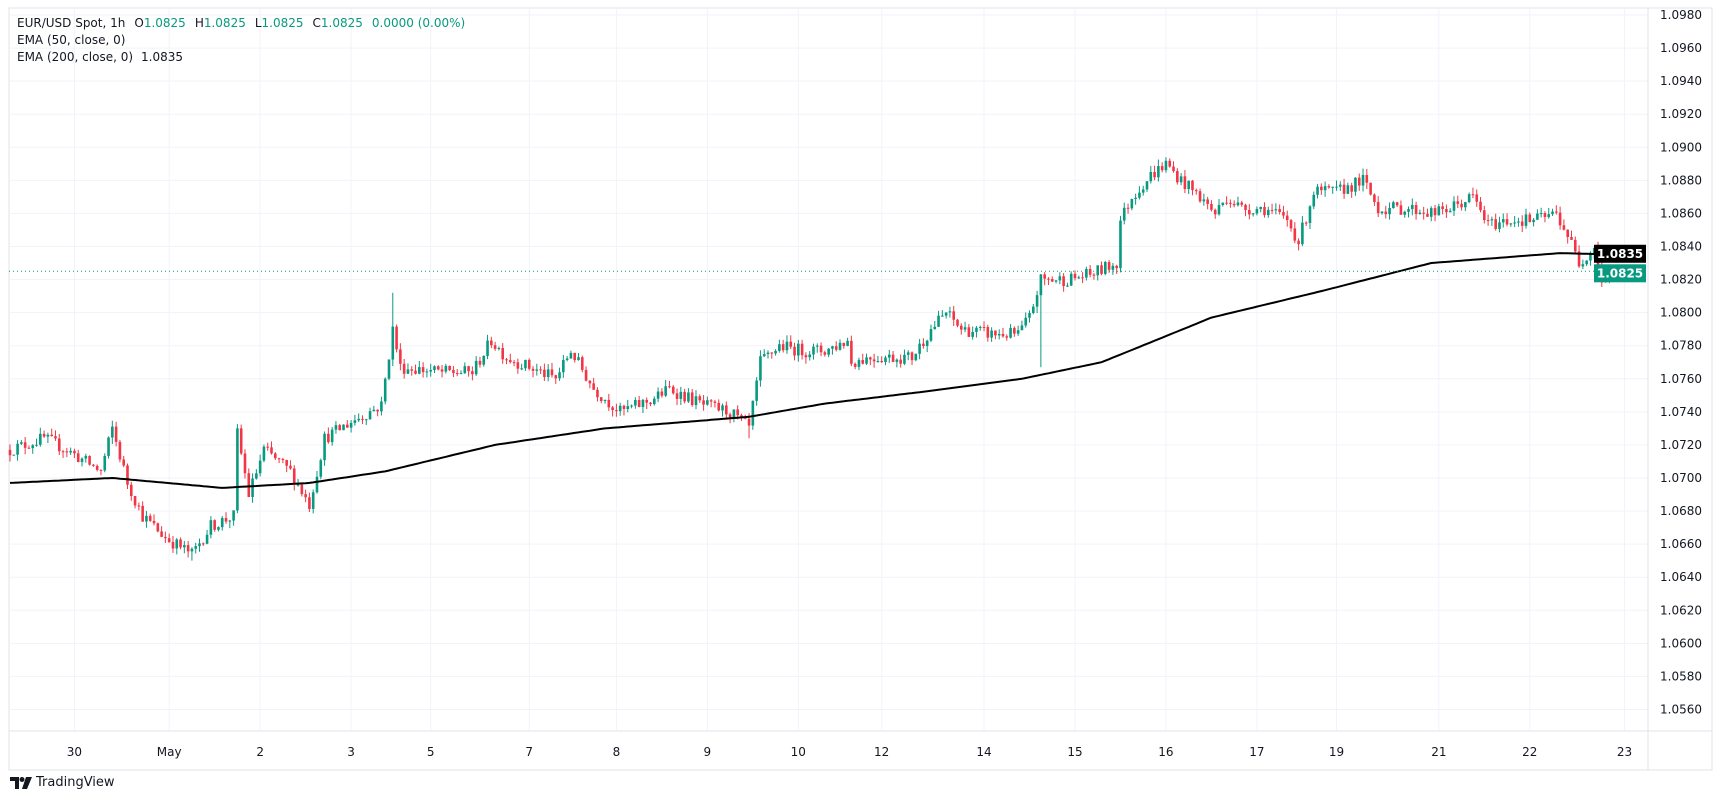  Describe the element at coordinates (279, 23) in the screenshot. I see `low-group: L1.0825` at that location.